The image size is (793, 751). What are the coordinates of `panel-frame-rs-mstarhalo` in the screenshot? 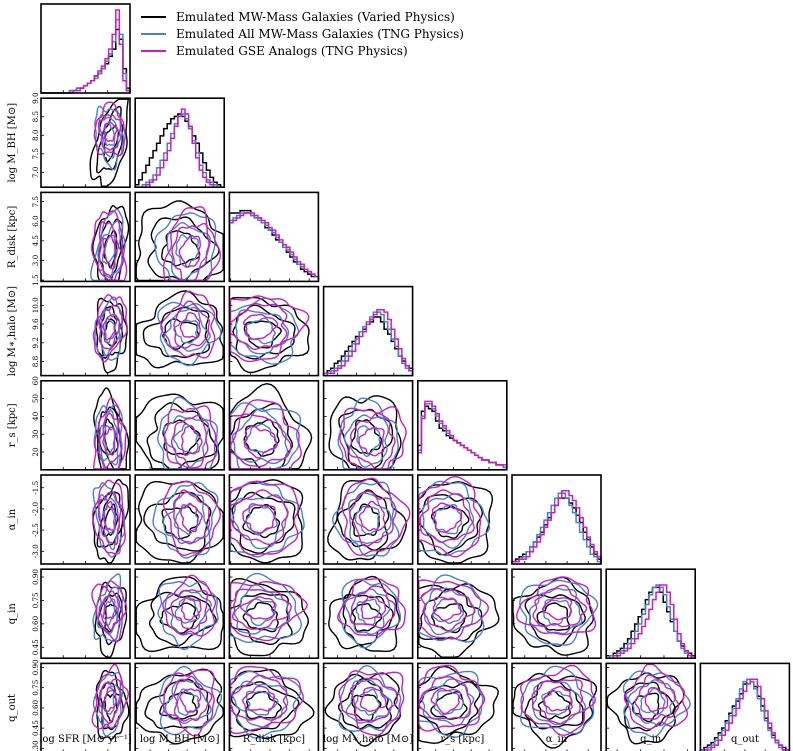 It's located at (368, 425).